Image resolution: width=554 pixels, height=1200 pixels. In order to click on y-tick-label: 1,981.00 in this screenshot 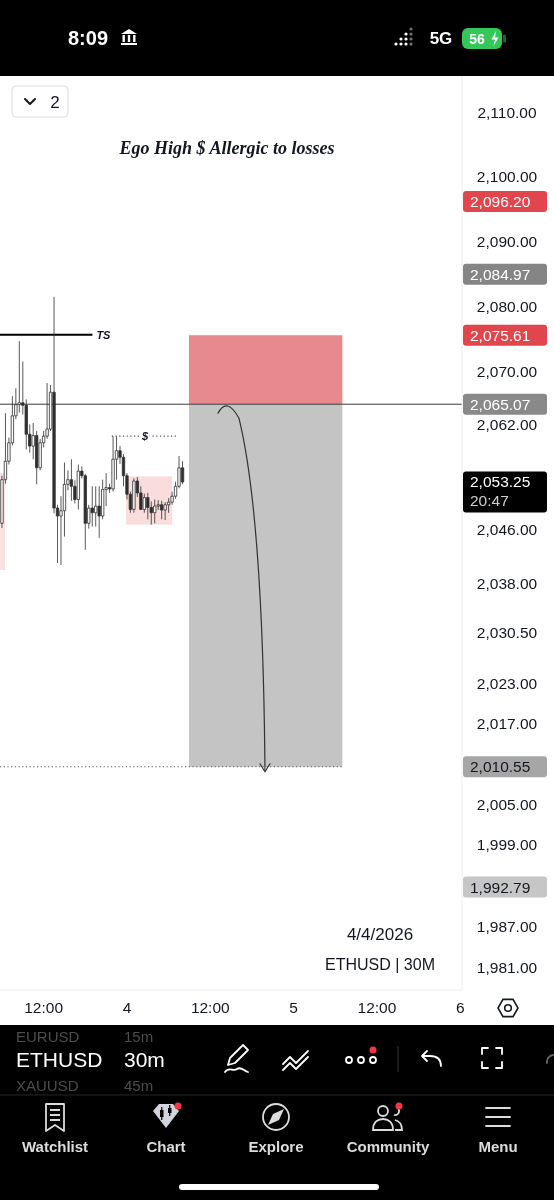, I will do `click(507, 967)`.